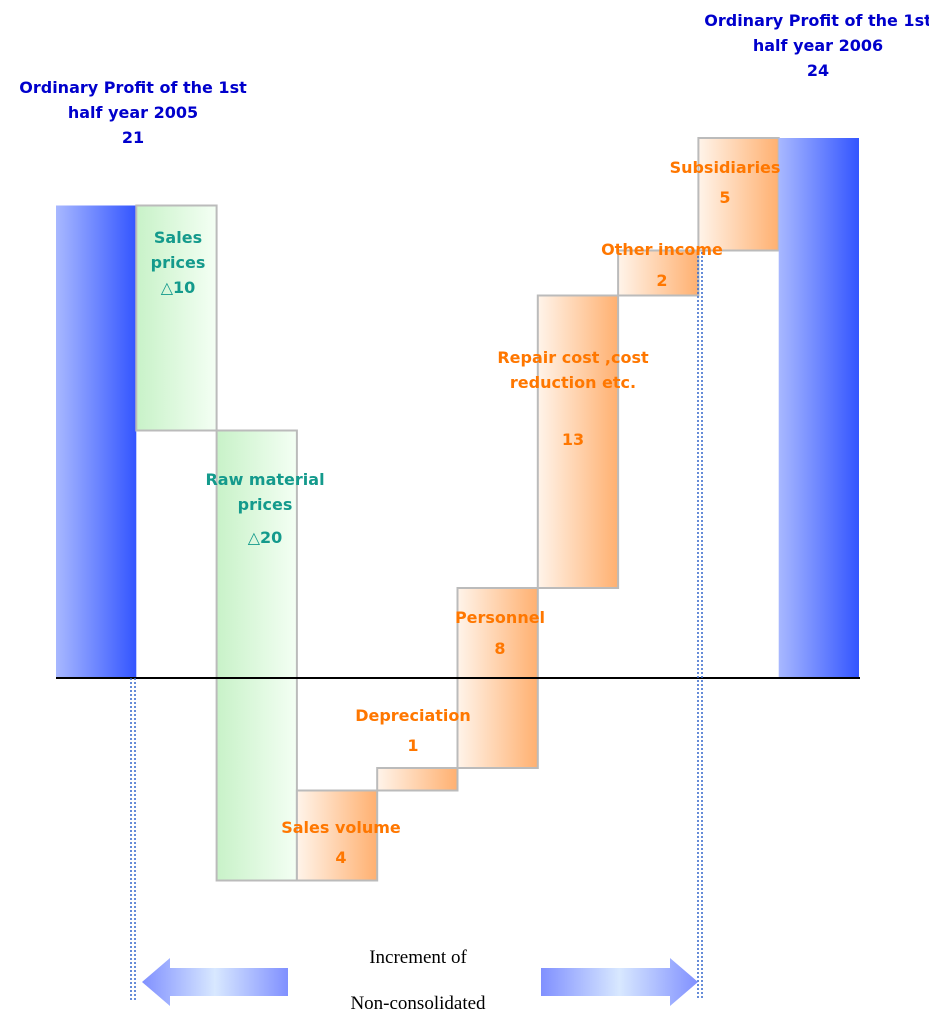  What do you see at coordinates (178, 287) in the screenshot?
I see `value-label: △10` at bounding box center [178, 287].